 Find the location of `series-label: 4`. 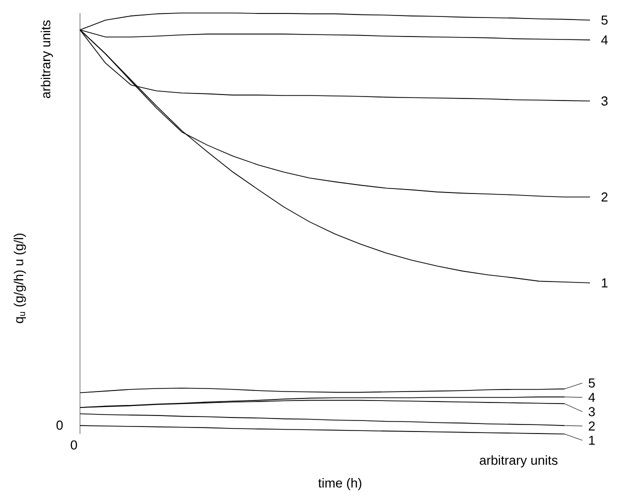

series-label: 4 is located at coordinates (604, 39).